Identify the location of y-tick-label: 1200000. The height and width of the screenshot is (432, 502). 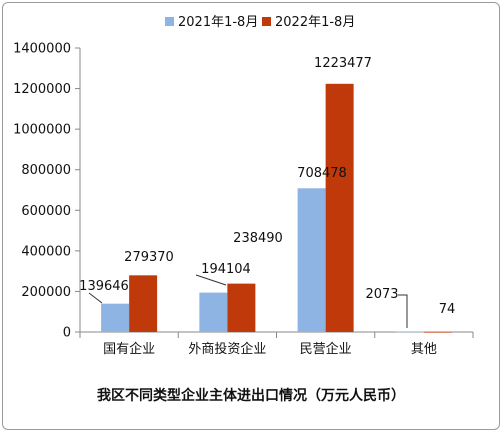
(42, 89).